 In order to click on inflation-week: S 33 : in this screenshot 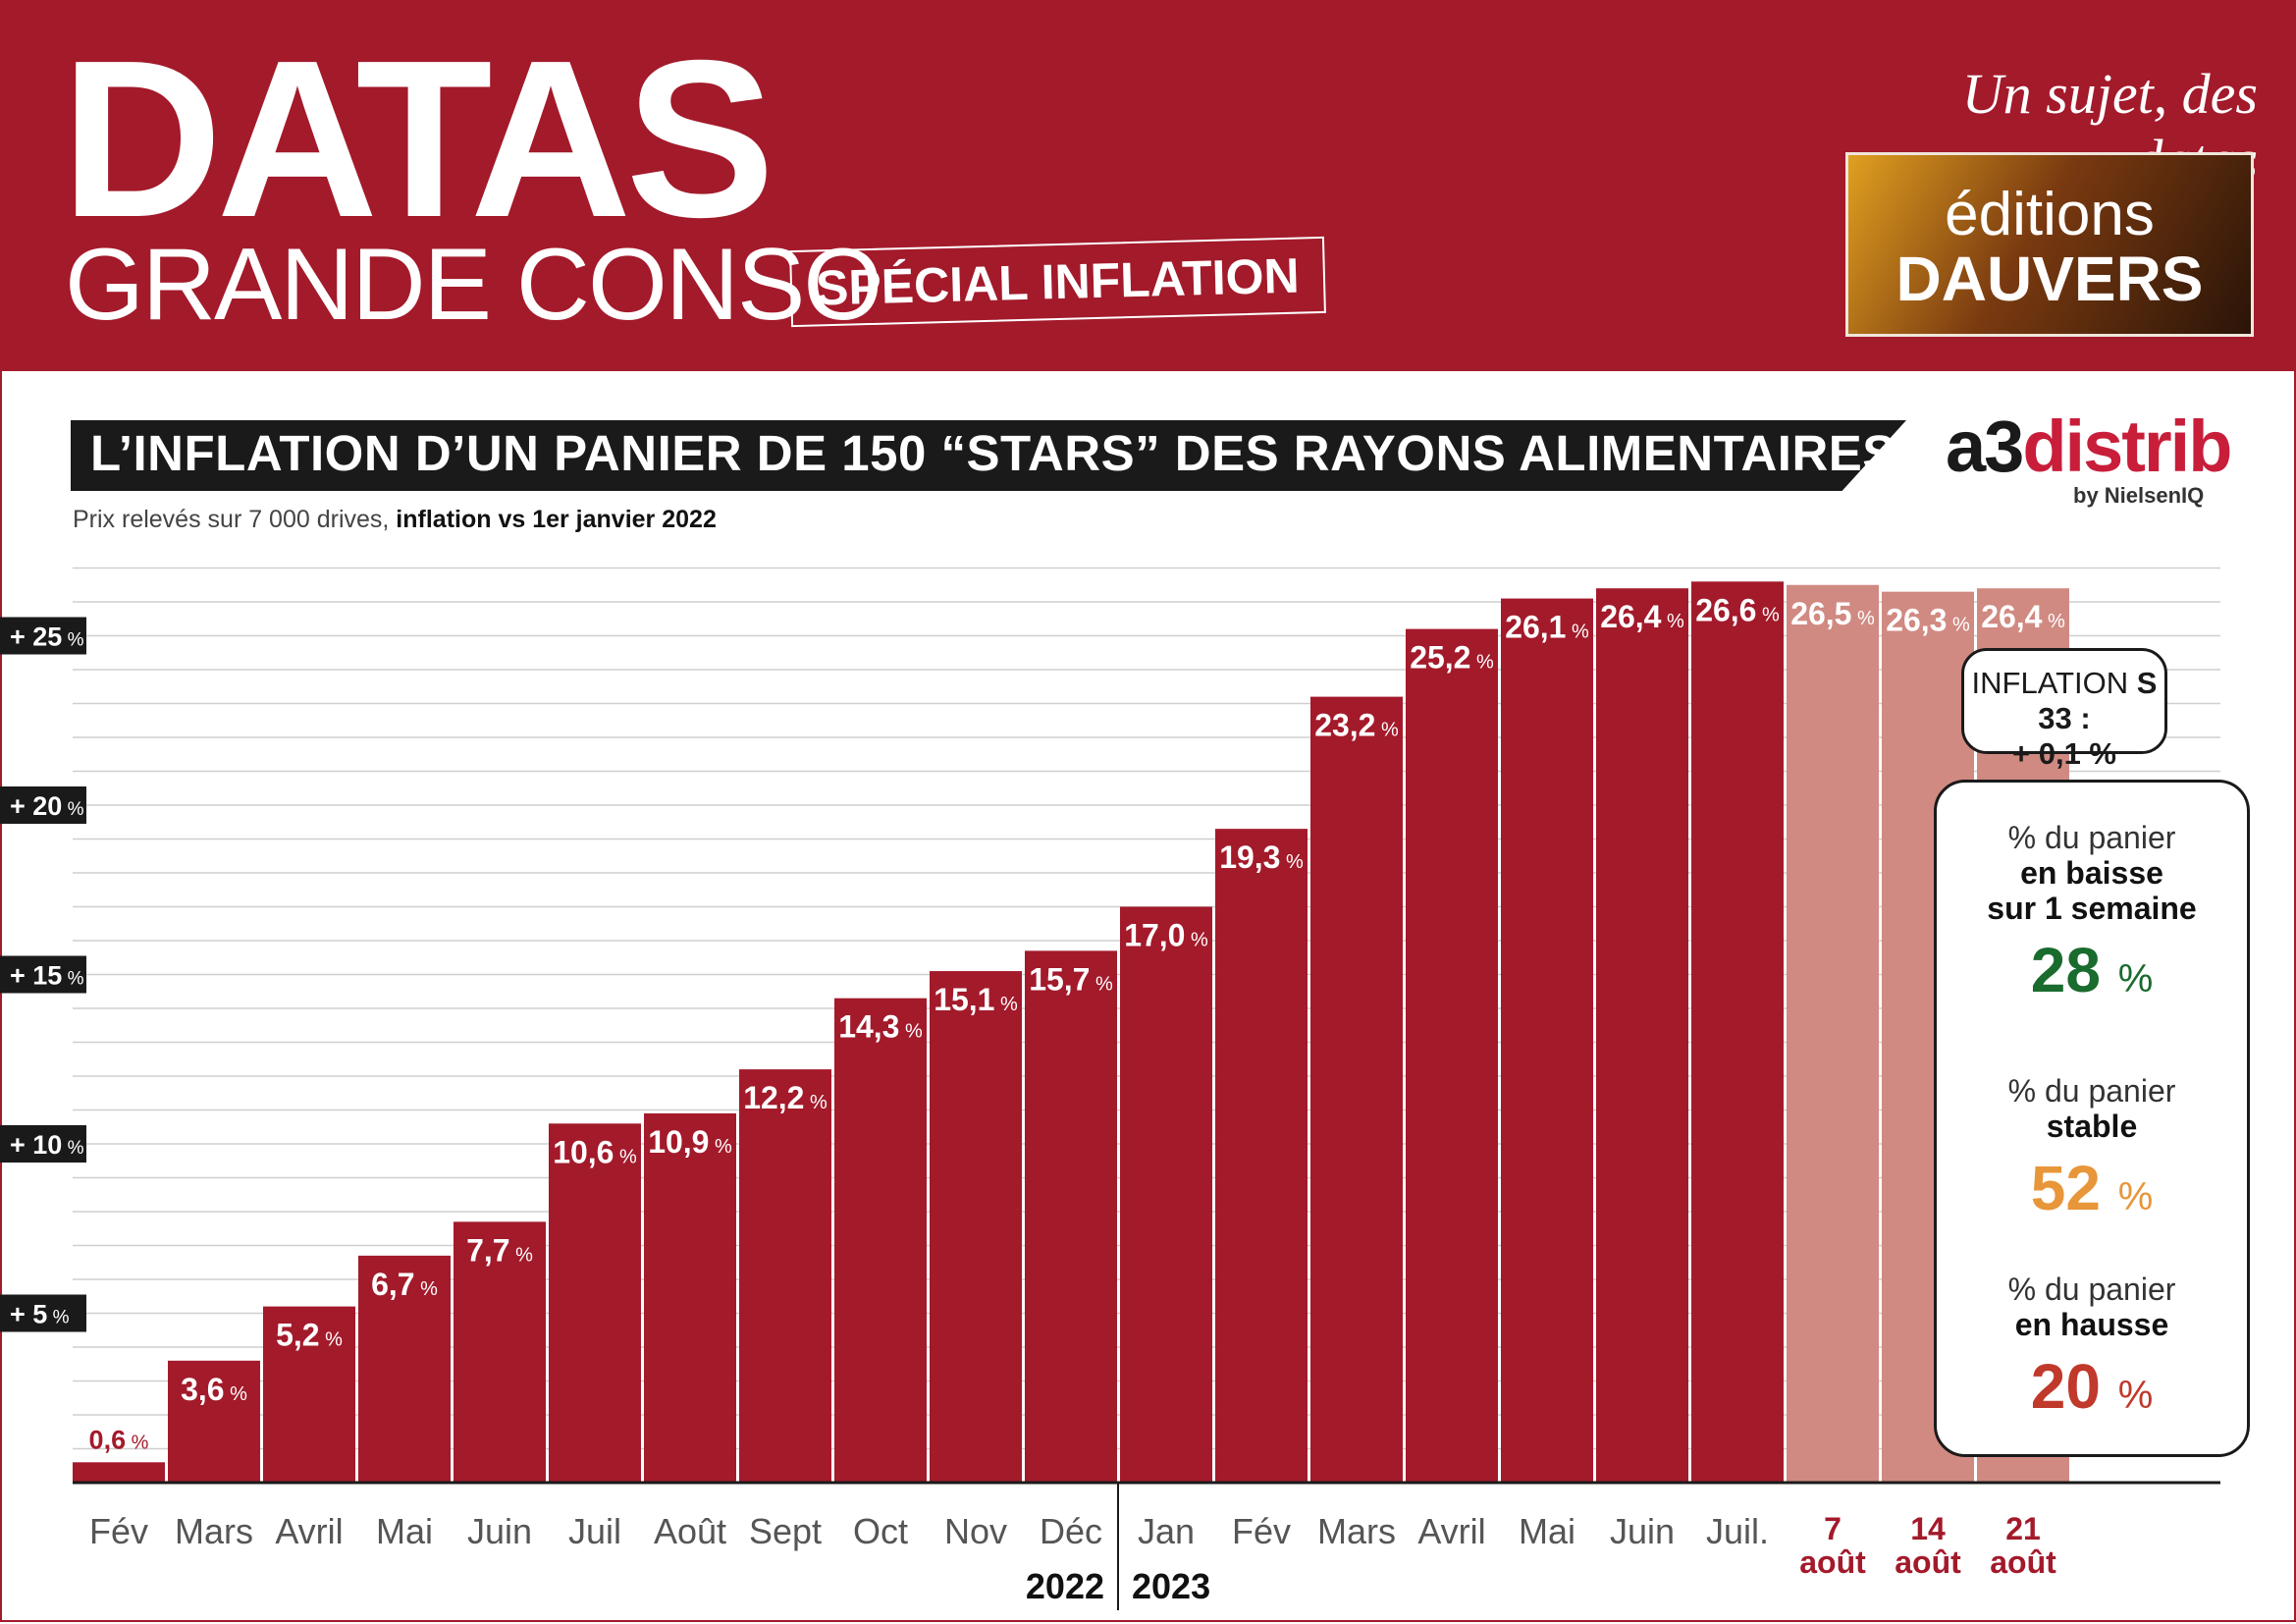, I will do `click(2098, 700)`.